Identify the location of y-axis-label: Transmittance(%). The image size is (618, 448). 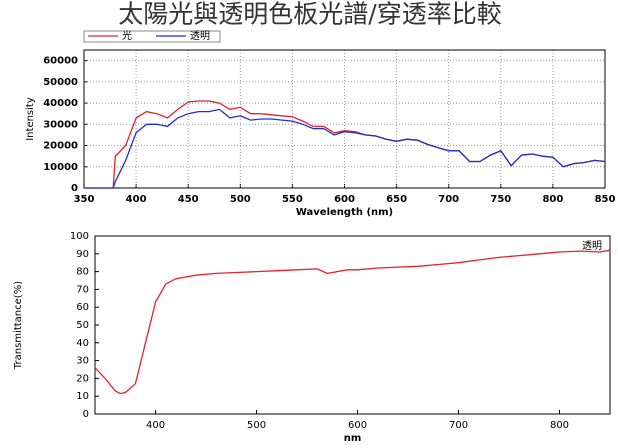
(18, 325).